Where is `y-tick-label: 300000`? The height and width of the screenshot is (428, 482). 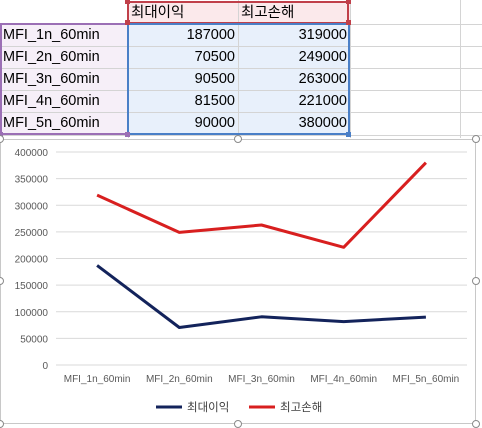 y-tick-label: 300000 is located at coordinates (32, 206).